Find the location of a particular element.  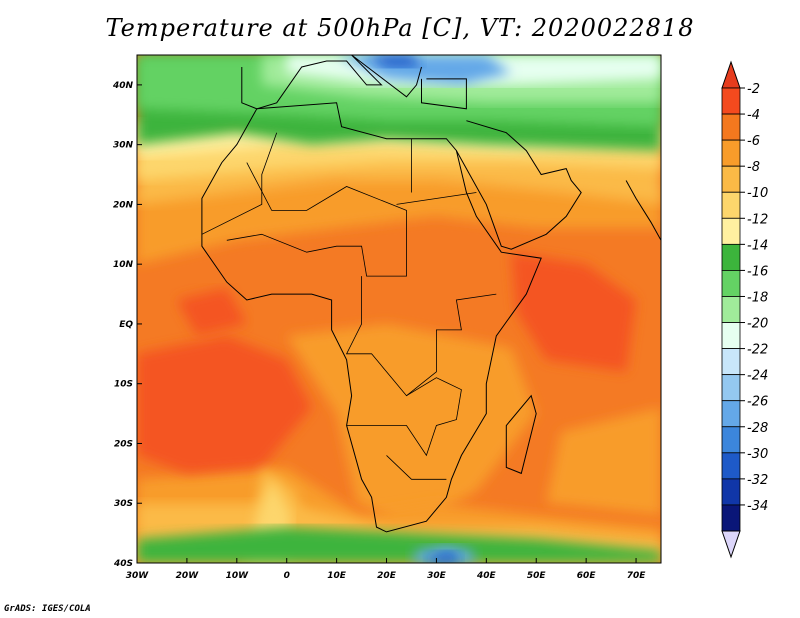

colorbar-label: -26 is located at coordinates (757, 402).